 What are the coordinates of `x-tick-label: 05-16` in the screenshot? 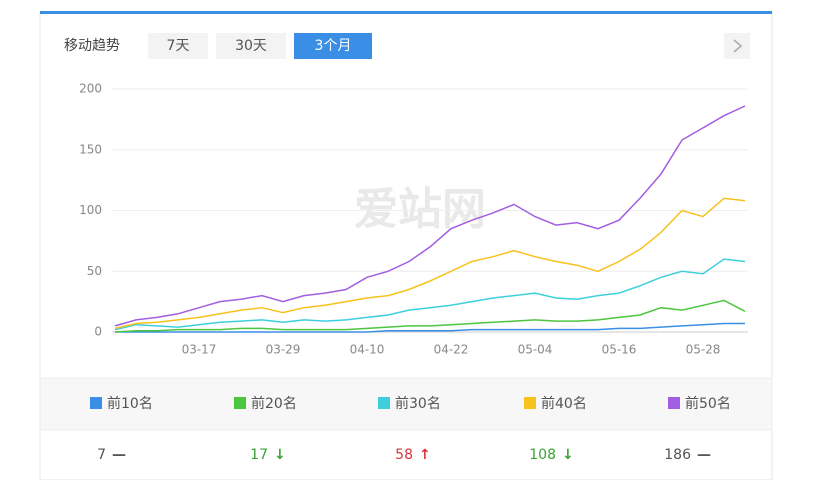 It's located at (619, 350).